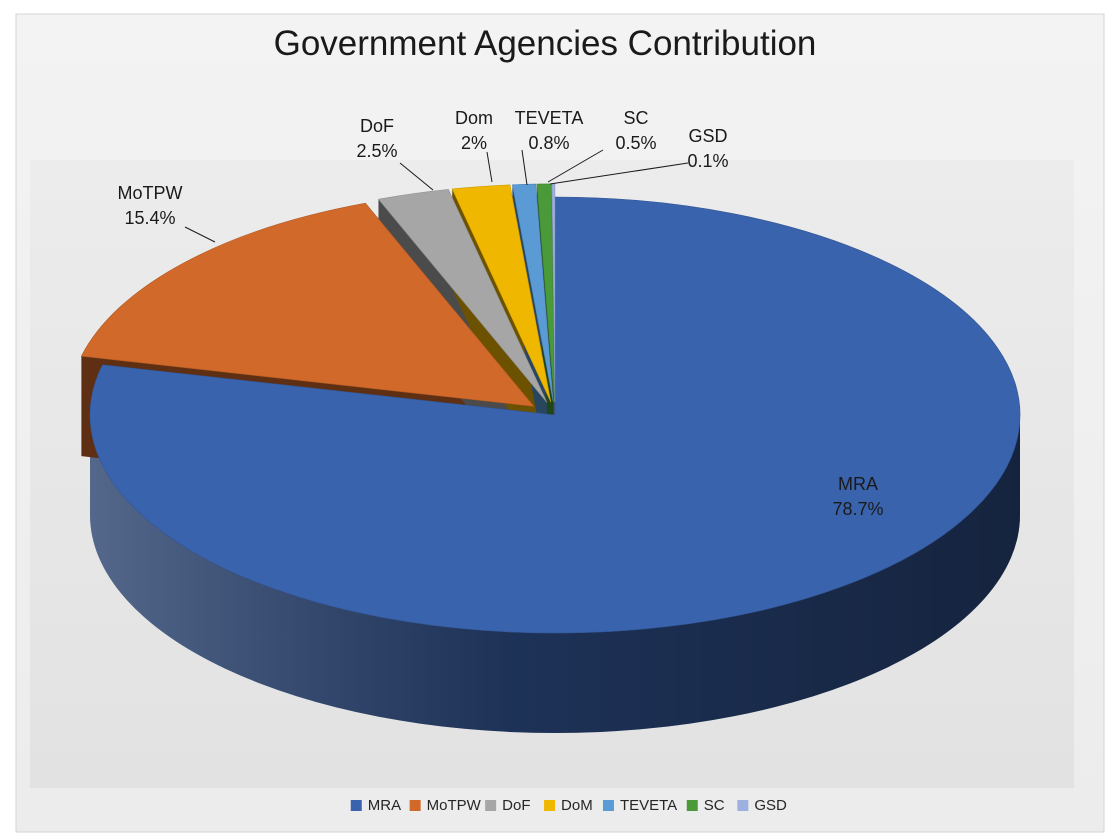 This screenshot has height=840, width=1117. Describe the element at coordinates (742, 805) in the screenshot. I see `legend-swatch-gsd` at that location.